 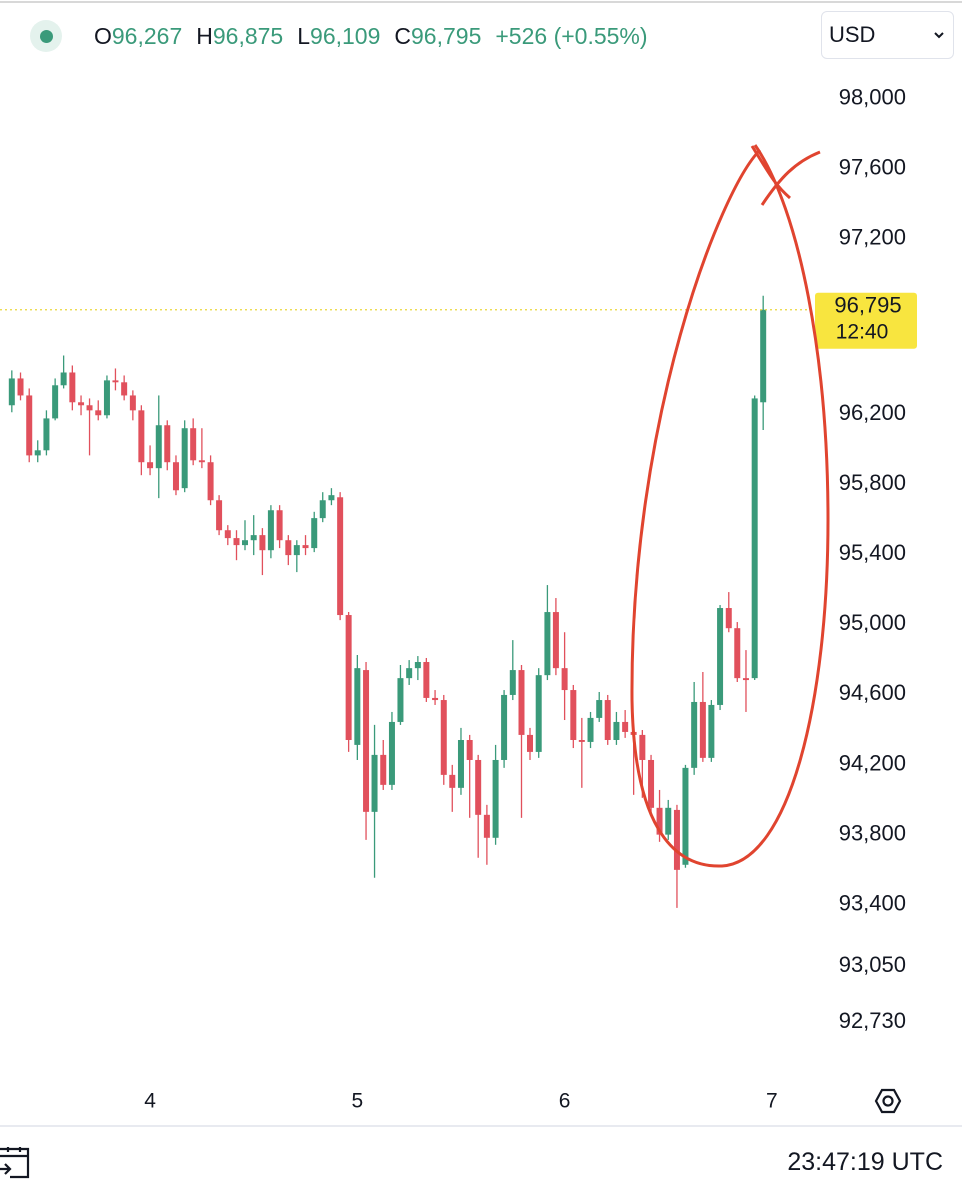 What do you see at coordinates (872, 832) in the screenshot?
I see `y-tick-label: 93,800` at bounding box center [872, 832].